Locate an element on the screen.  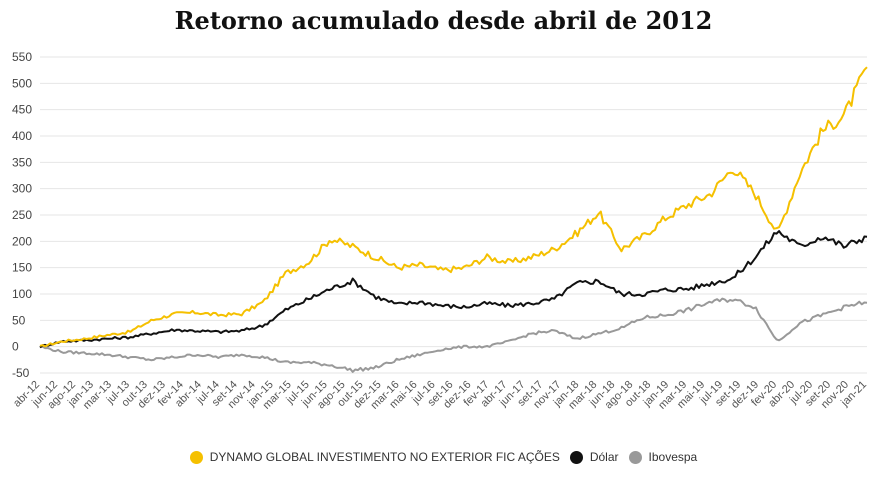
y-tick-label: 250 is located at coordinates (22, 215).